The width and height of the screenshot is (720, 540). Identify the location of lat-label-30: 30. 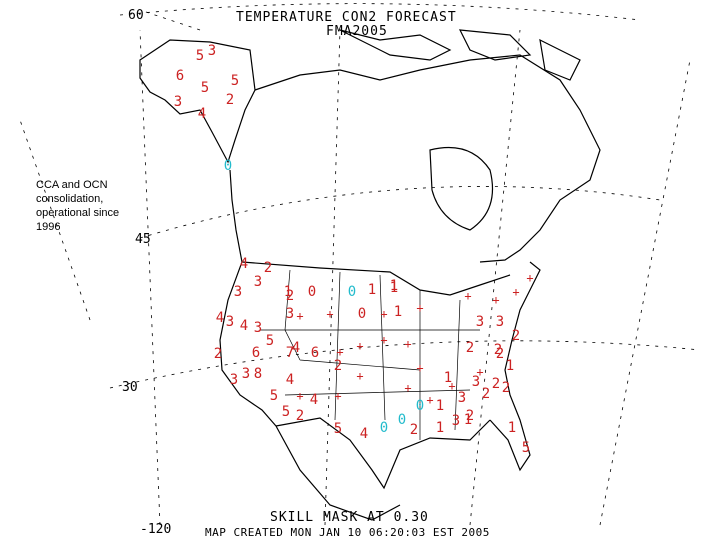
(130, 387).